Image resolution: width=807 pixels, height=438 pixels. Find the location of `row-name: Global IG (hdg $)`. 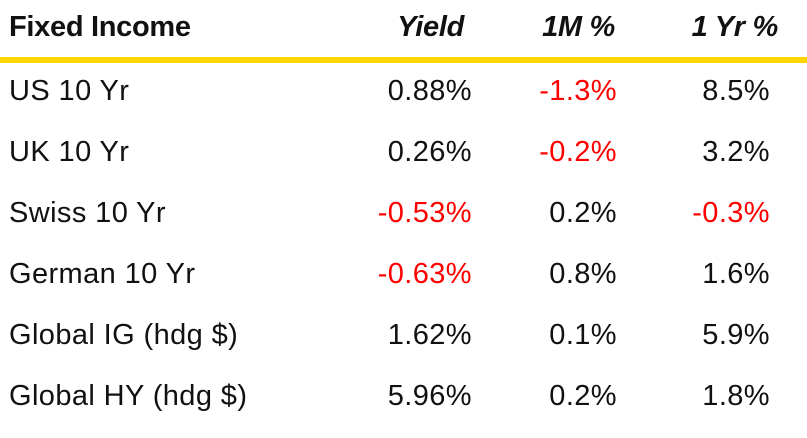

row-name: Global IG (hdg $) is located at coordinates (124, 335).